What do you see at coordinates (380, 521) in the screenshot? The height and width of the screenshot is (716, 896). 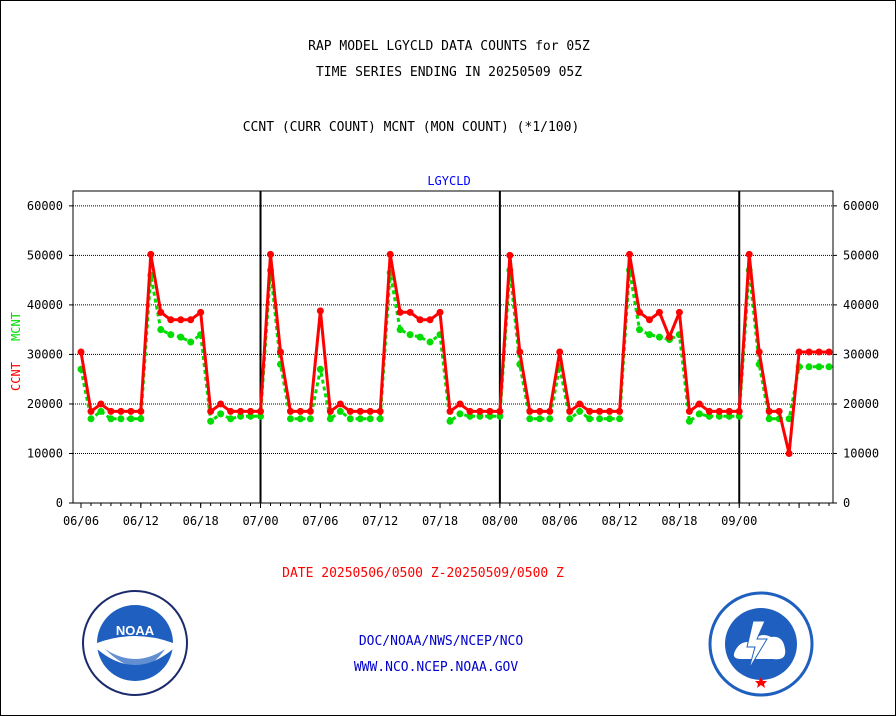 I see `x-tick-label: 07/12` at bounding box center [380, 521].